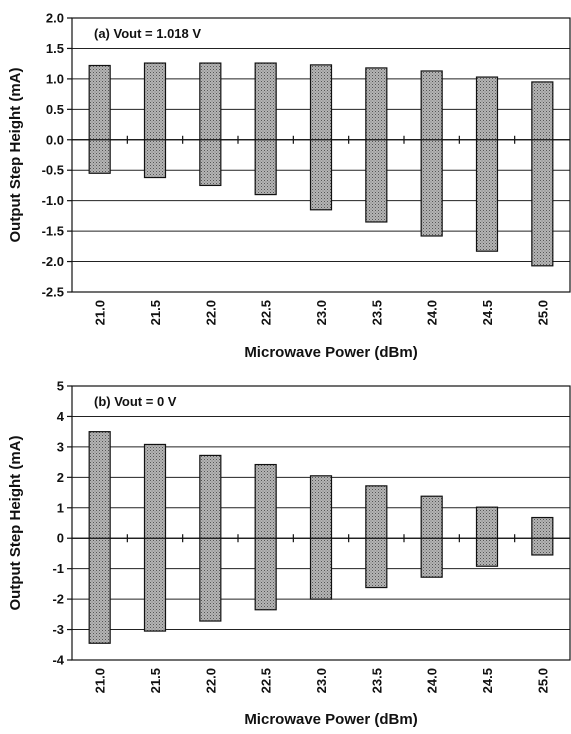 The image size is (571, 734). Describe the element at coordinates (55, 109) in the screenshot. I see `y-tick-label: 0.5` at that location.